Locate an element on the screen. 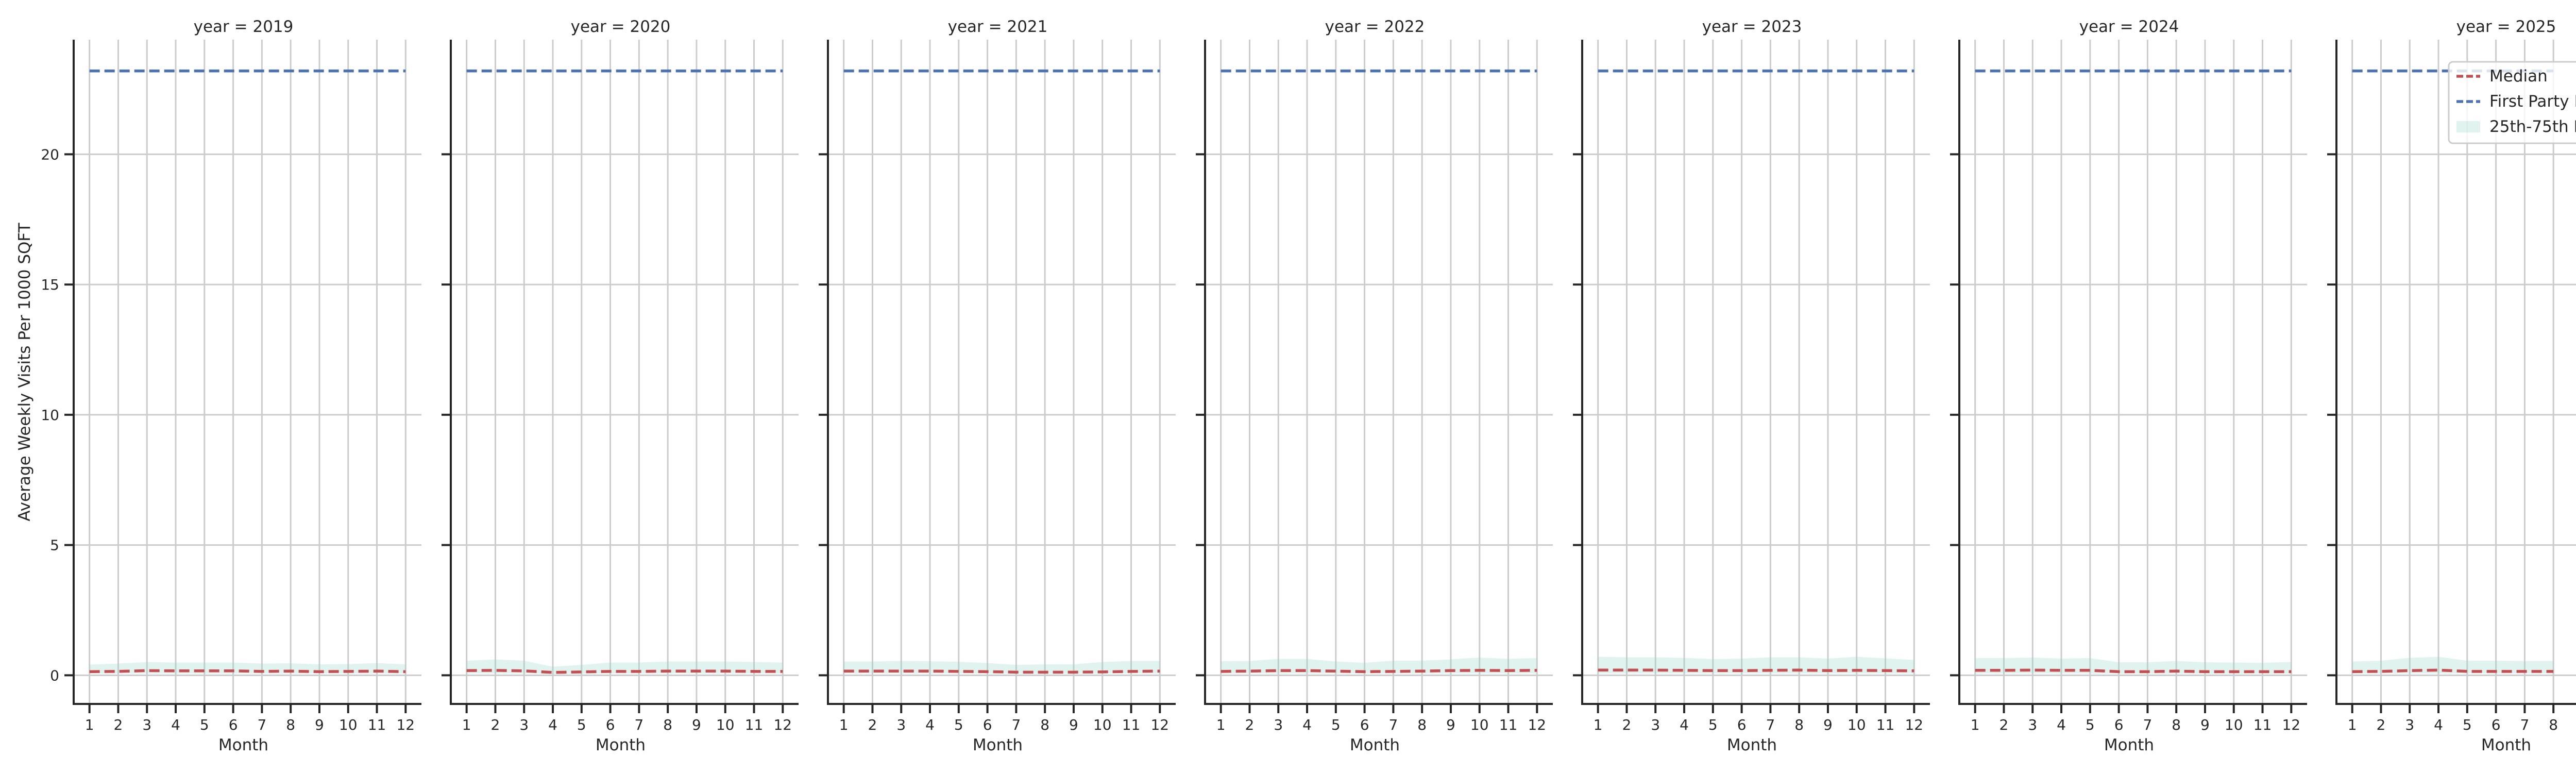 Image resolution: width=2576 pixels, height=773 pixels. y-tick-label: 10 is located at coordinates (50, 415).